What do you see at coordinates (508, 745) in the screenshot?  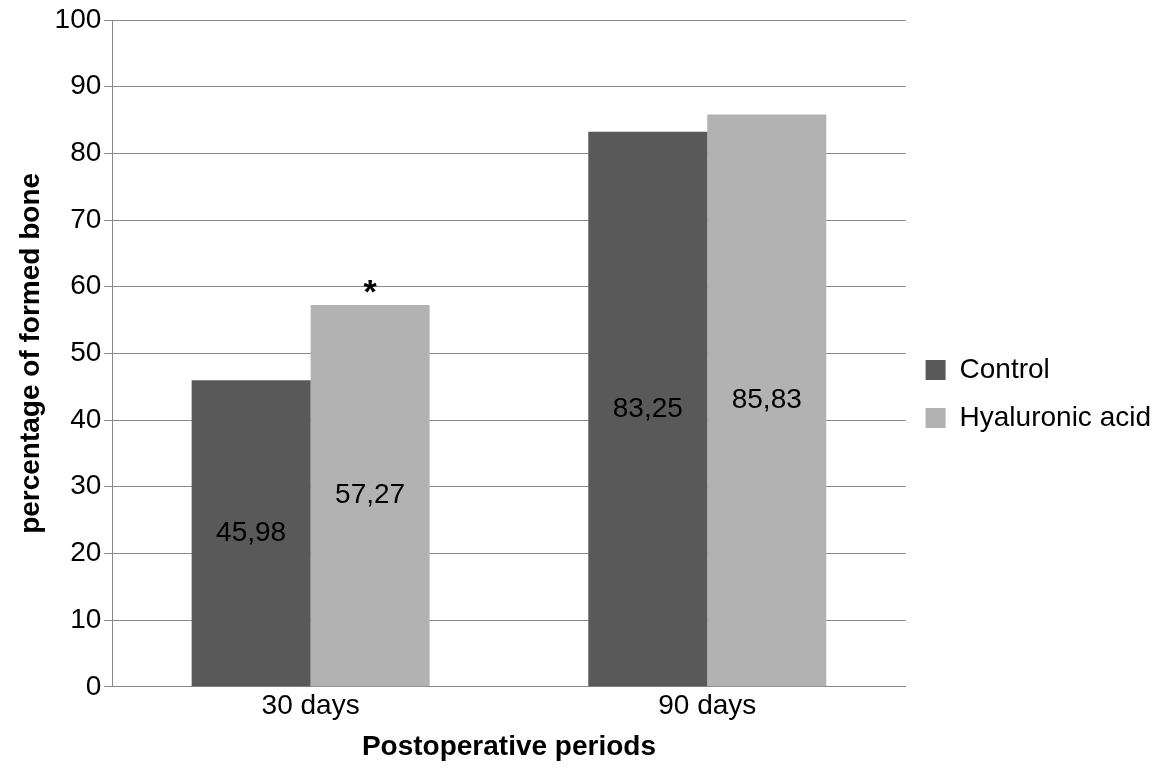 I see `x-axis-title: Postoperative periods` at bounding box center [508, 745].